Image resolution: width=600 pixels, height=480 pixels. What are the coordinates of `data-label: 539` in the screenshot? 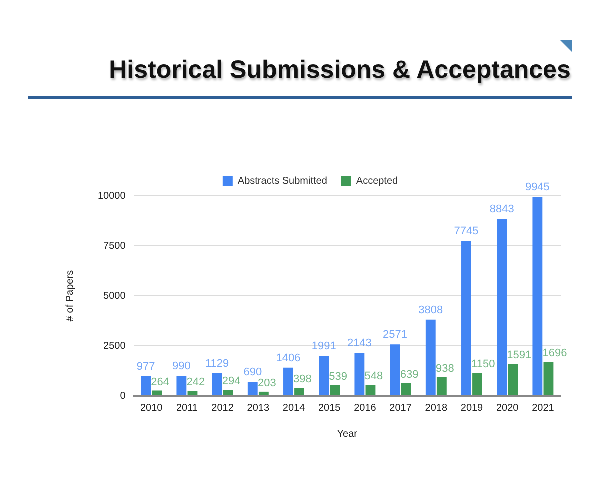 It's located at (338, 376).